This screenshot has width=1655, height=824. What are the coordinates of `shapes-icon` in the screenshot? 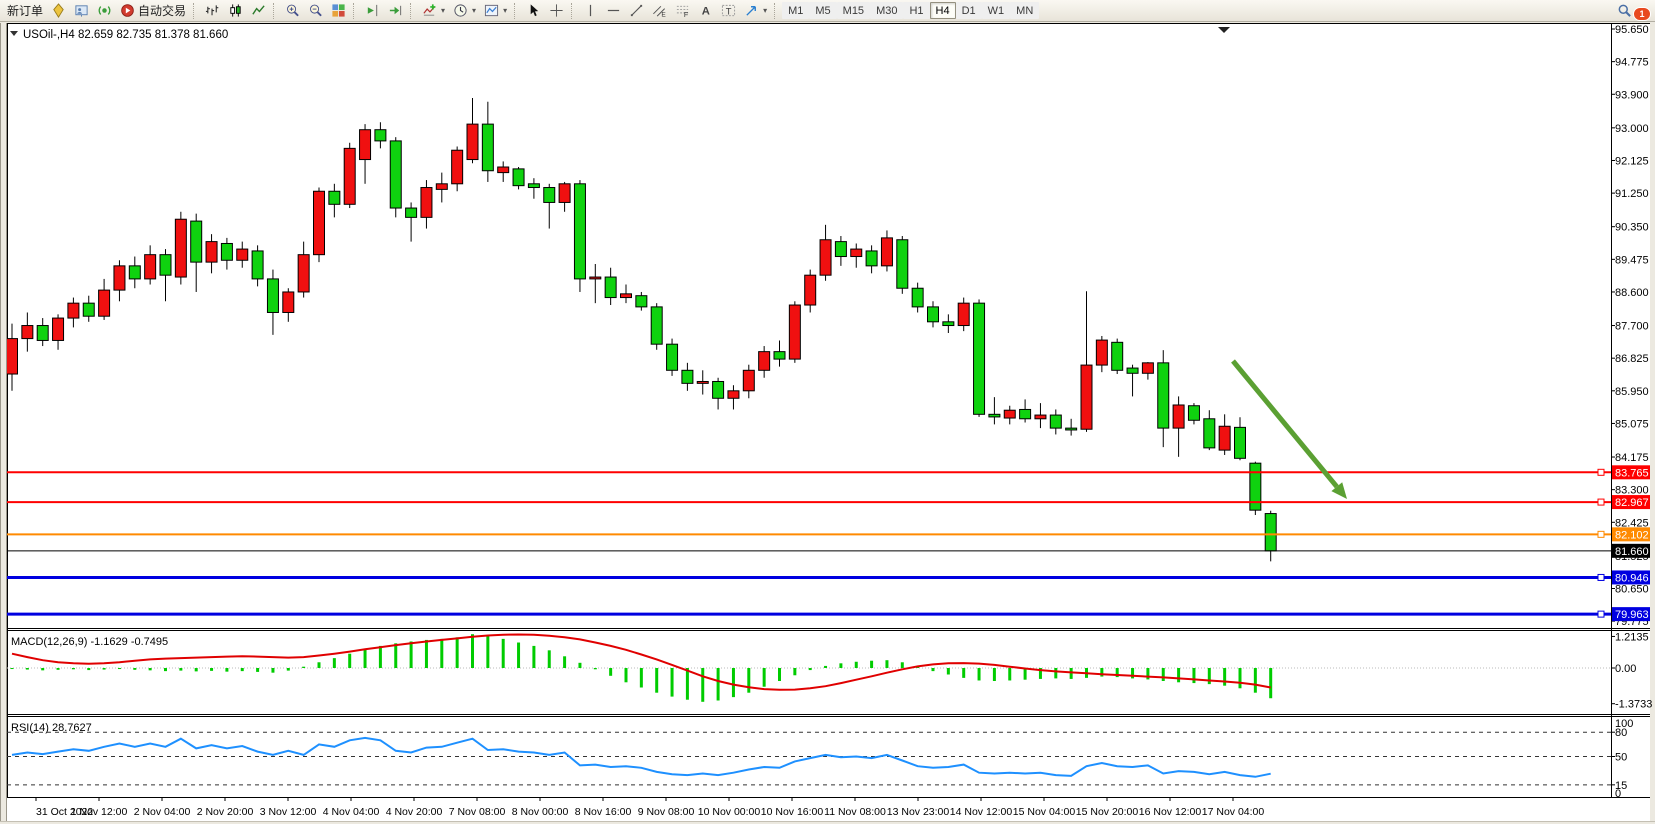 It's located at (751, 11).